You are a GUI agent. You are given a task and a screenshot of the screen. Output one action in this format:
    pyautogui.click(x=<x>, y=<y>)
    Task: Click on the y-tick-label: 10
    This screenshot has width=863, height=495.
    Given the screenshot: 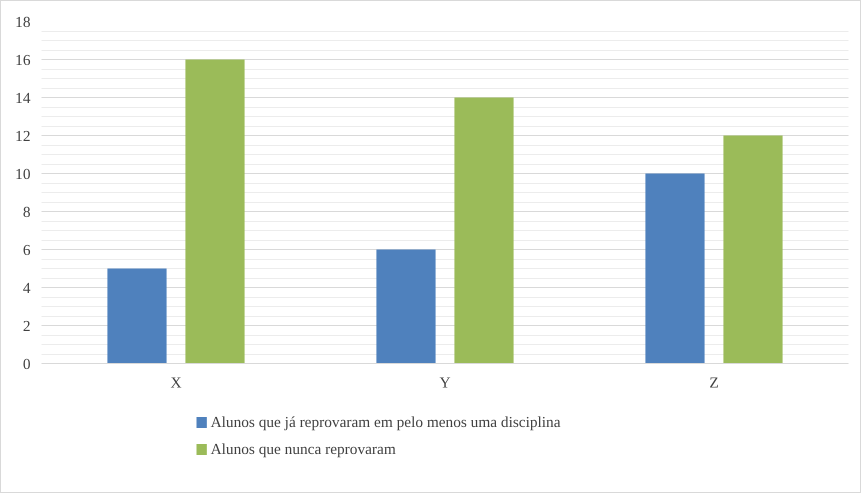 What is the action you would take?
    pyautogui.click(x=23, y=174)
    